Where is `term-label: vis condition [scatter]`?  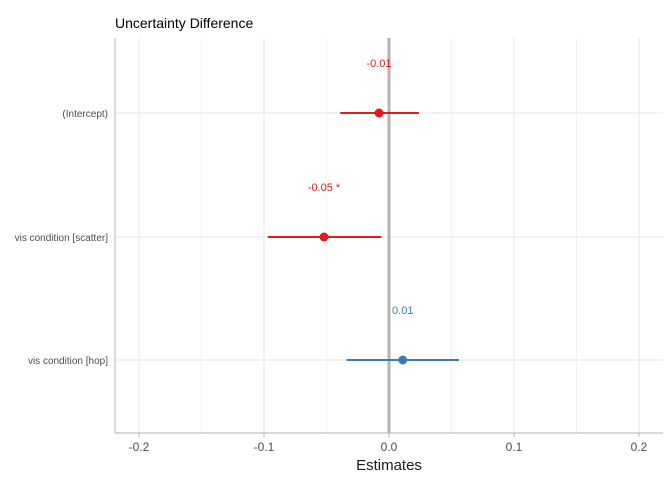
term-label: vis condition [scatter] is located at coordinates (62, 238).